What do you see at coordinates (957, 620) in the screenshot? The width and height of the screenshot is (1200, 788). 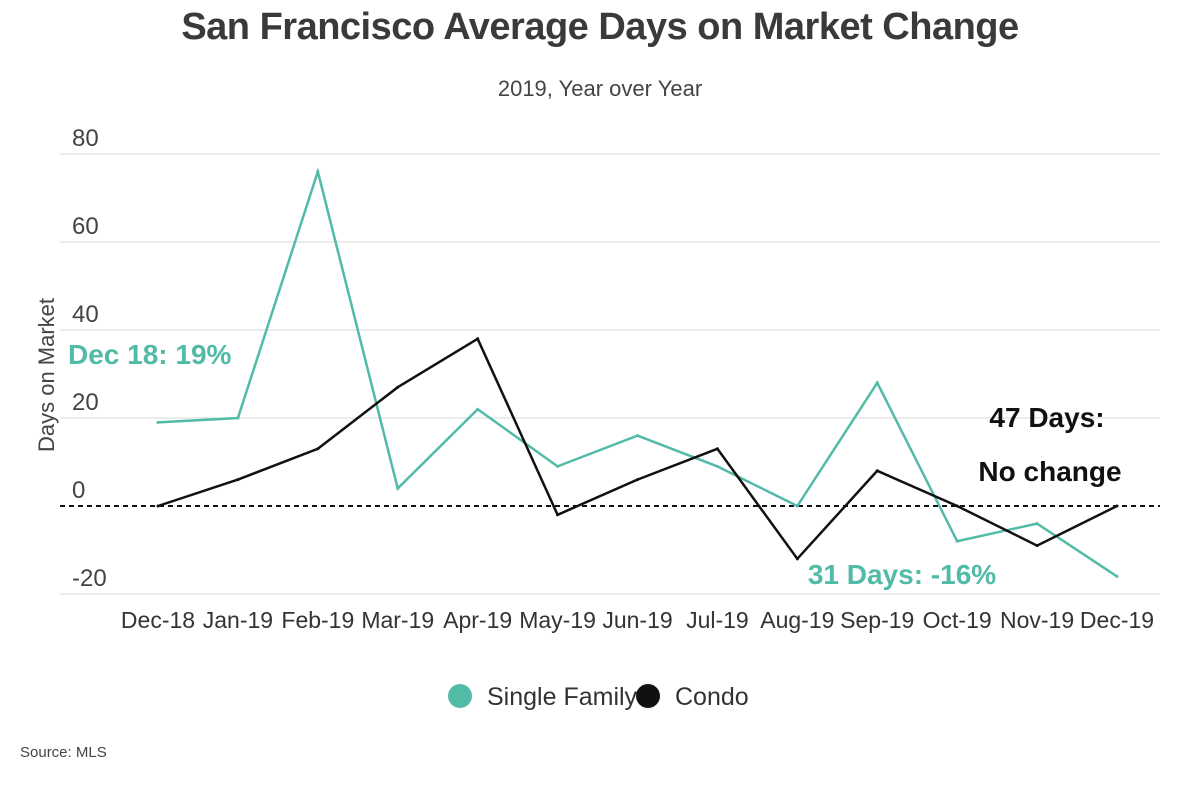 I see `x-tick-label: Oct-19` at bounding box center [957, 620].